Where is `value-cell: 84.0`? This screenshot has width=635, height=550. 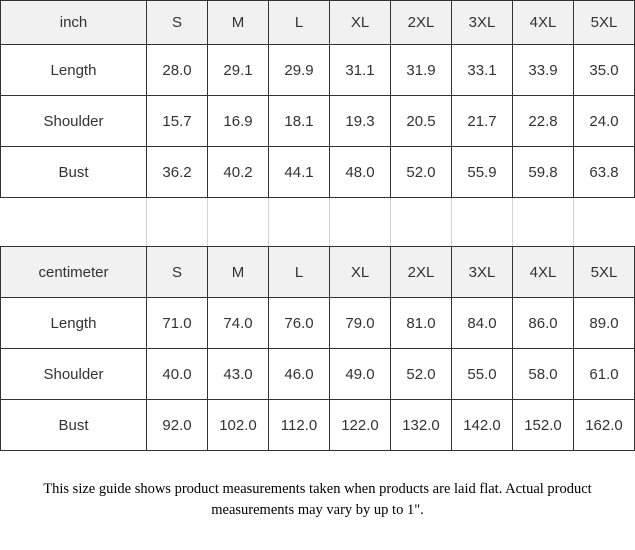
value-cell: 84.0 is located at coordinates (482, 323).